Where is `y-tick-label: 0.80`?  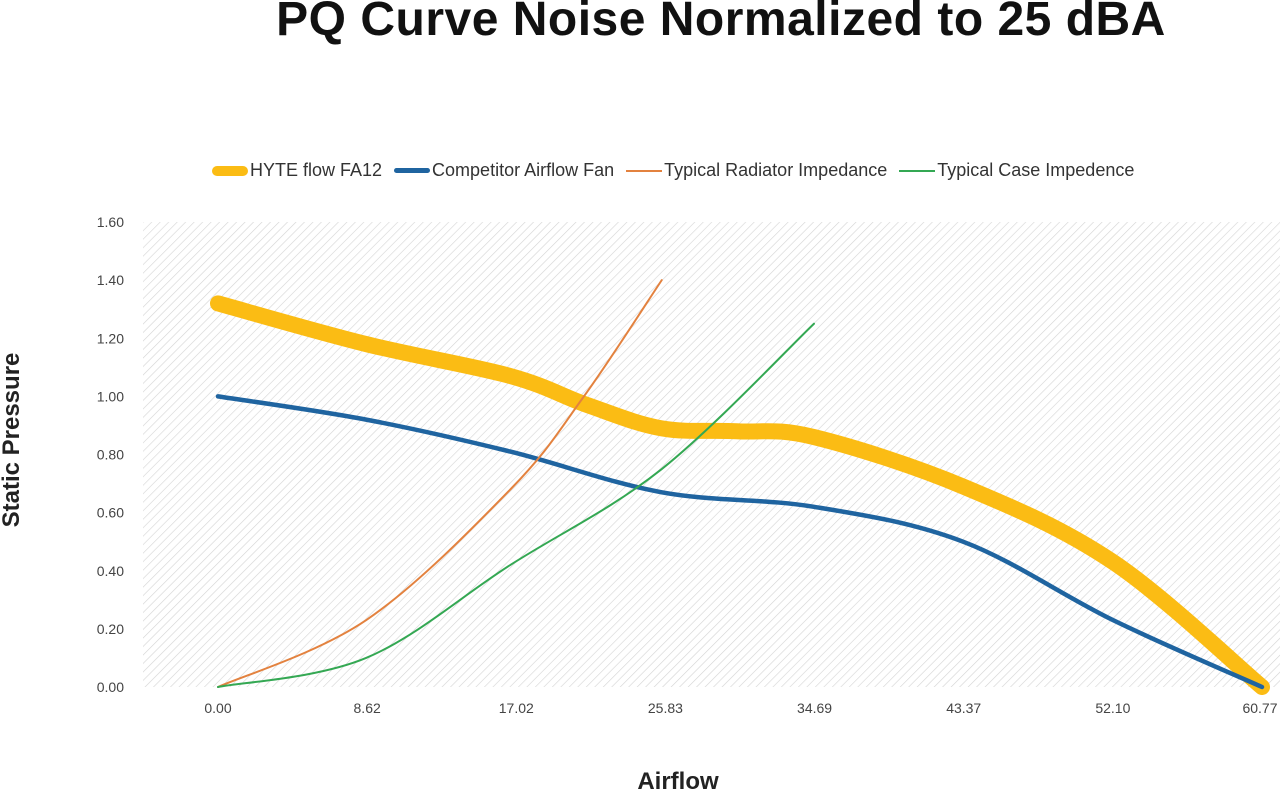 y-tick-label: 0.80 is located at coordinates (110, 455).